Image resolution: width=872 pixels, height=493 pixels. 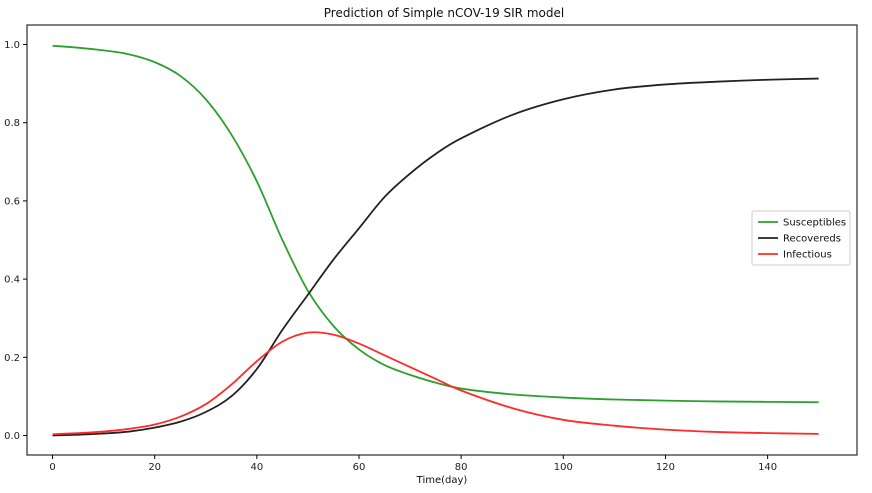 What do you see at coordinates (461, 467) in the screenshot?
I see `x-tick-label: 80` at bounding box center [461, 467].